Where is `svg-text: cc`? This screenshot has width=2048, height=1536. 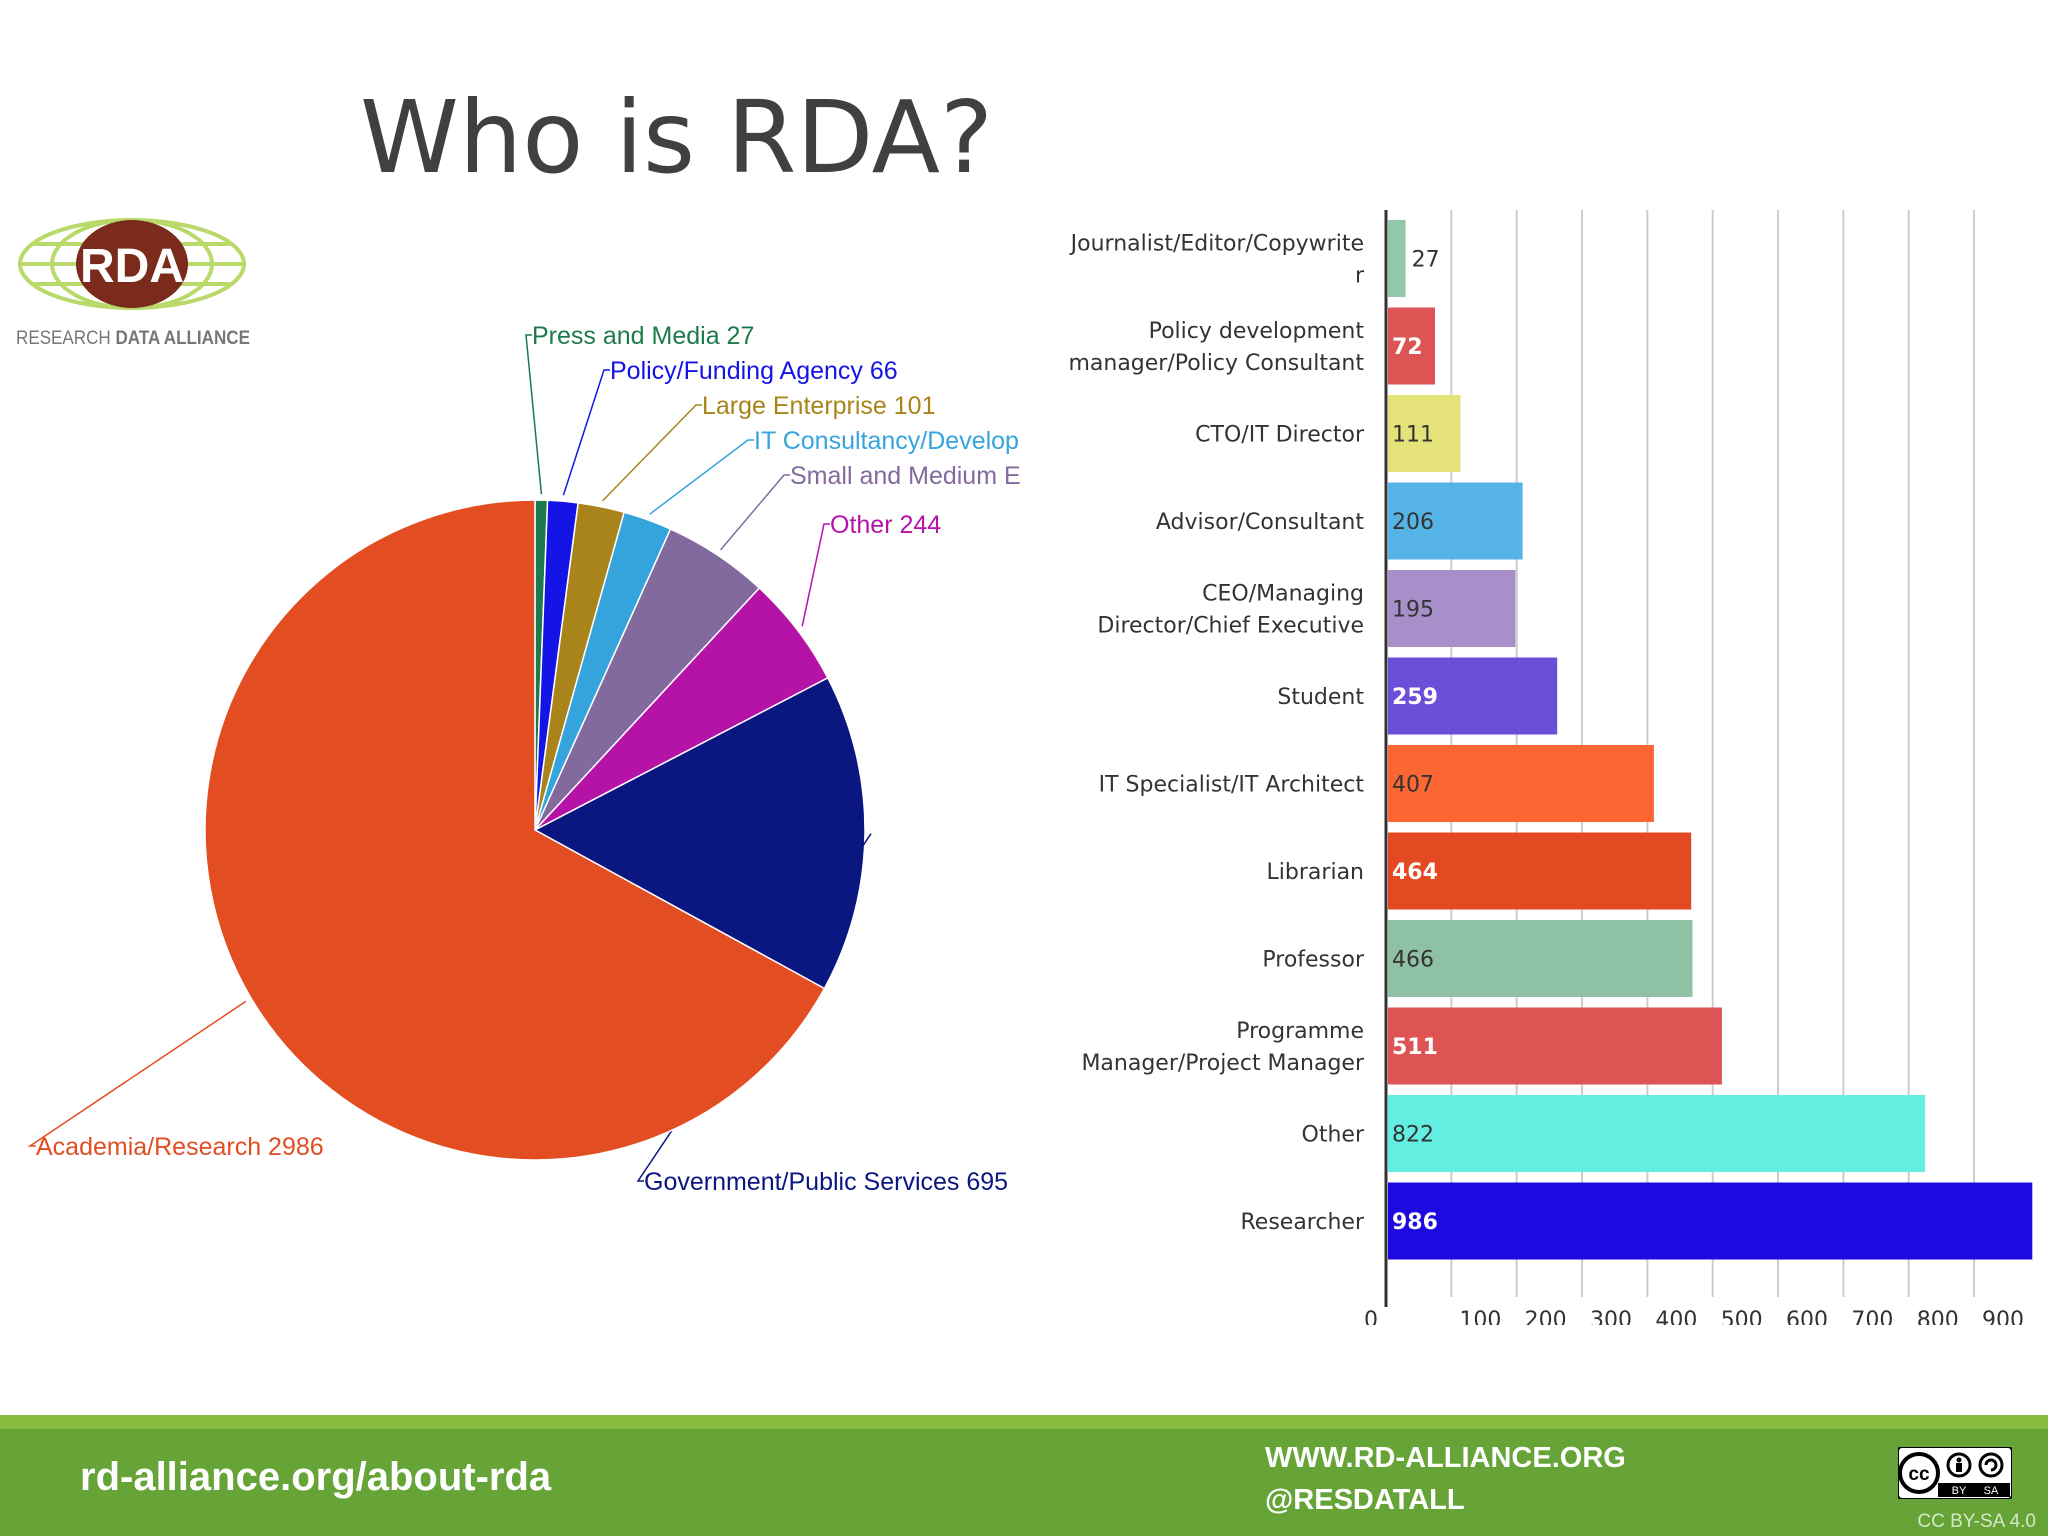
svg-text: cc is located at coordinates (1919, 1474).